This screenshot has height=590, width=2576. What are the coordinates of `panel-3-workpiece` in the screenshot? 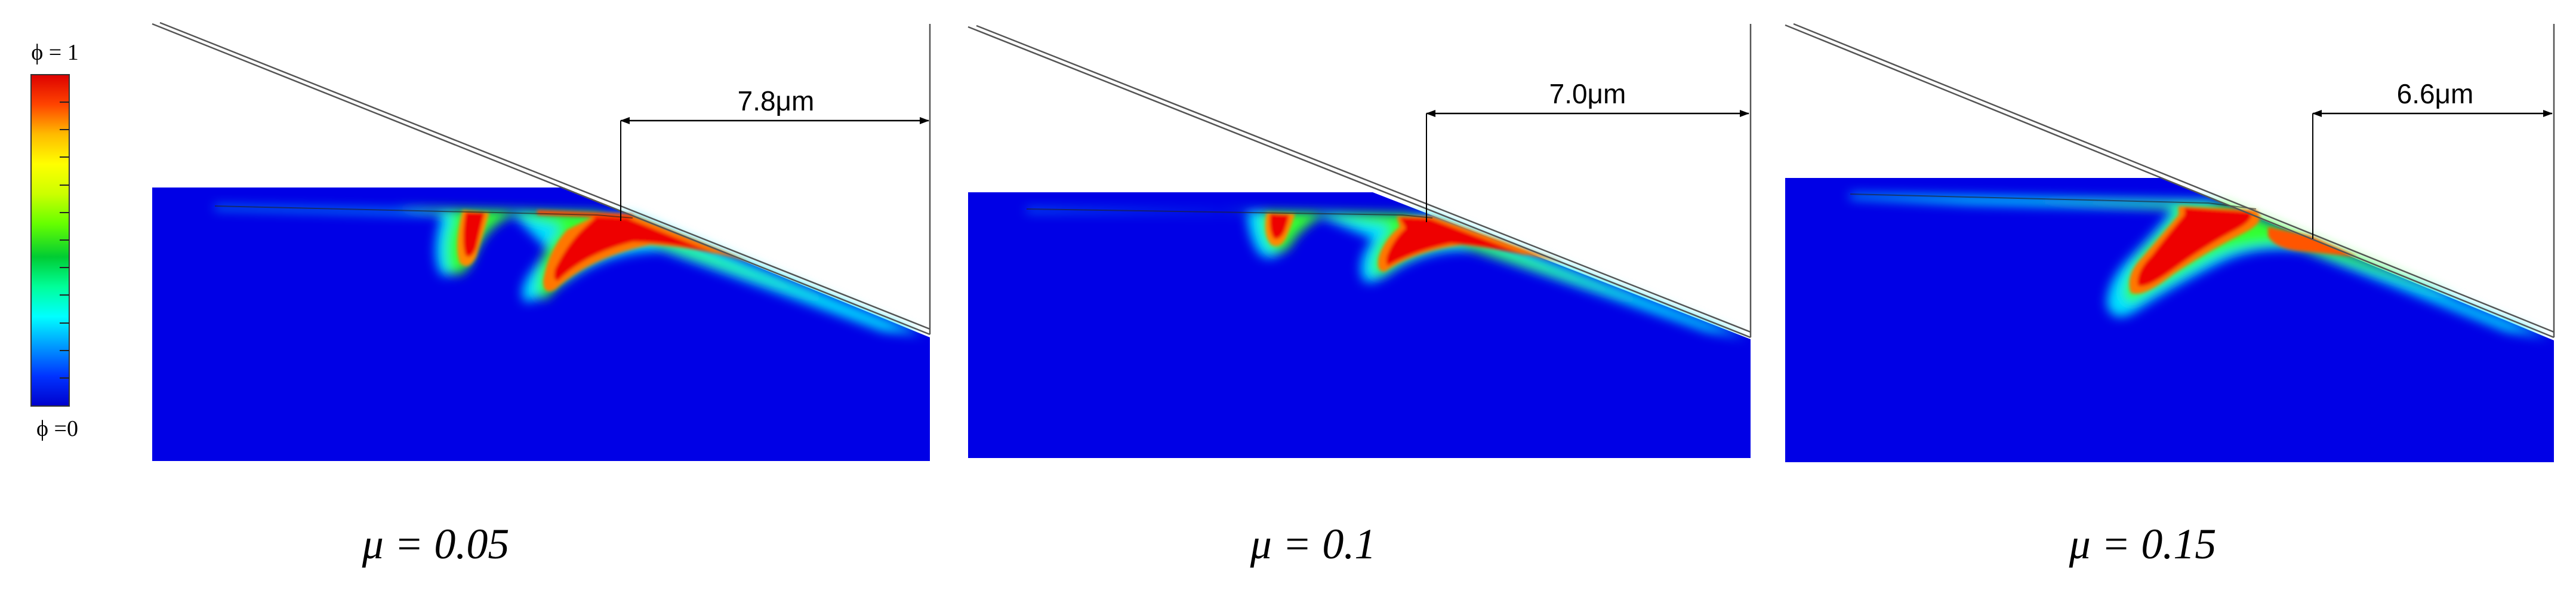 It's located at (2169, 320).